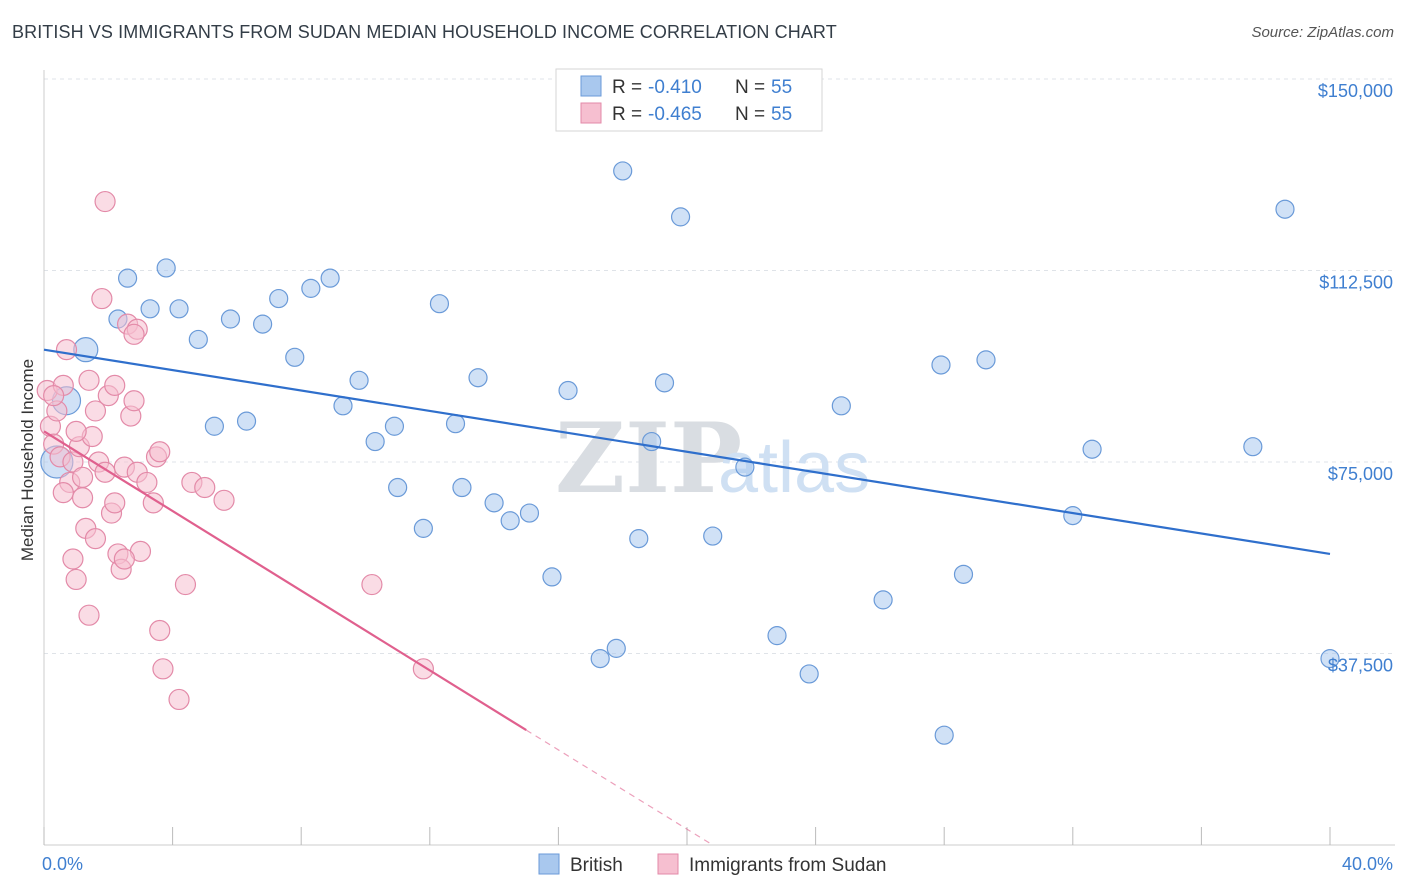 Image resolution: width=1406 pixels, height=892 pixels. Describe the element at coordinates (1355, 91) in the screenshot. I see `y-tick-label-3: $150,000` at that location.